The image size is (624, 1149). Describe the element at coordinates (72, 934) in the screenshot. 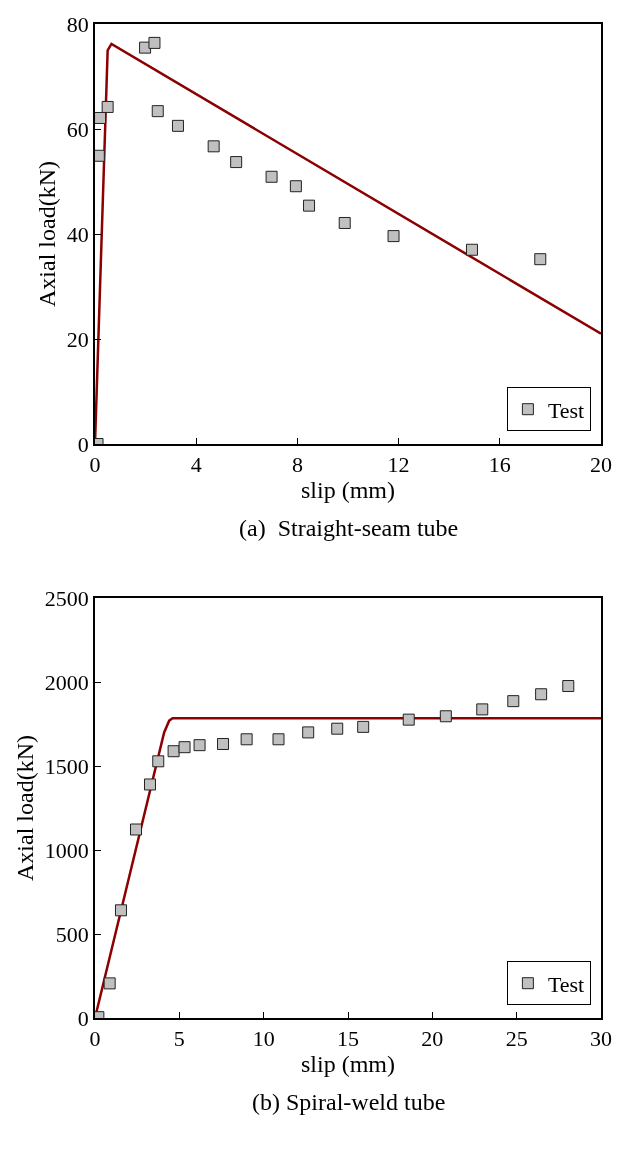

I see `y-tick-label: 500` at that location.